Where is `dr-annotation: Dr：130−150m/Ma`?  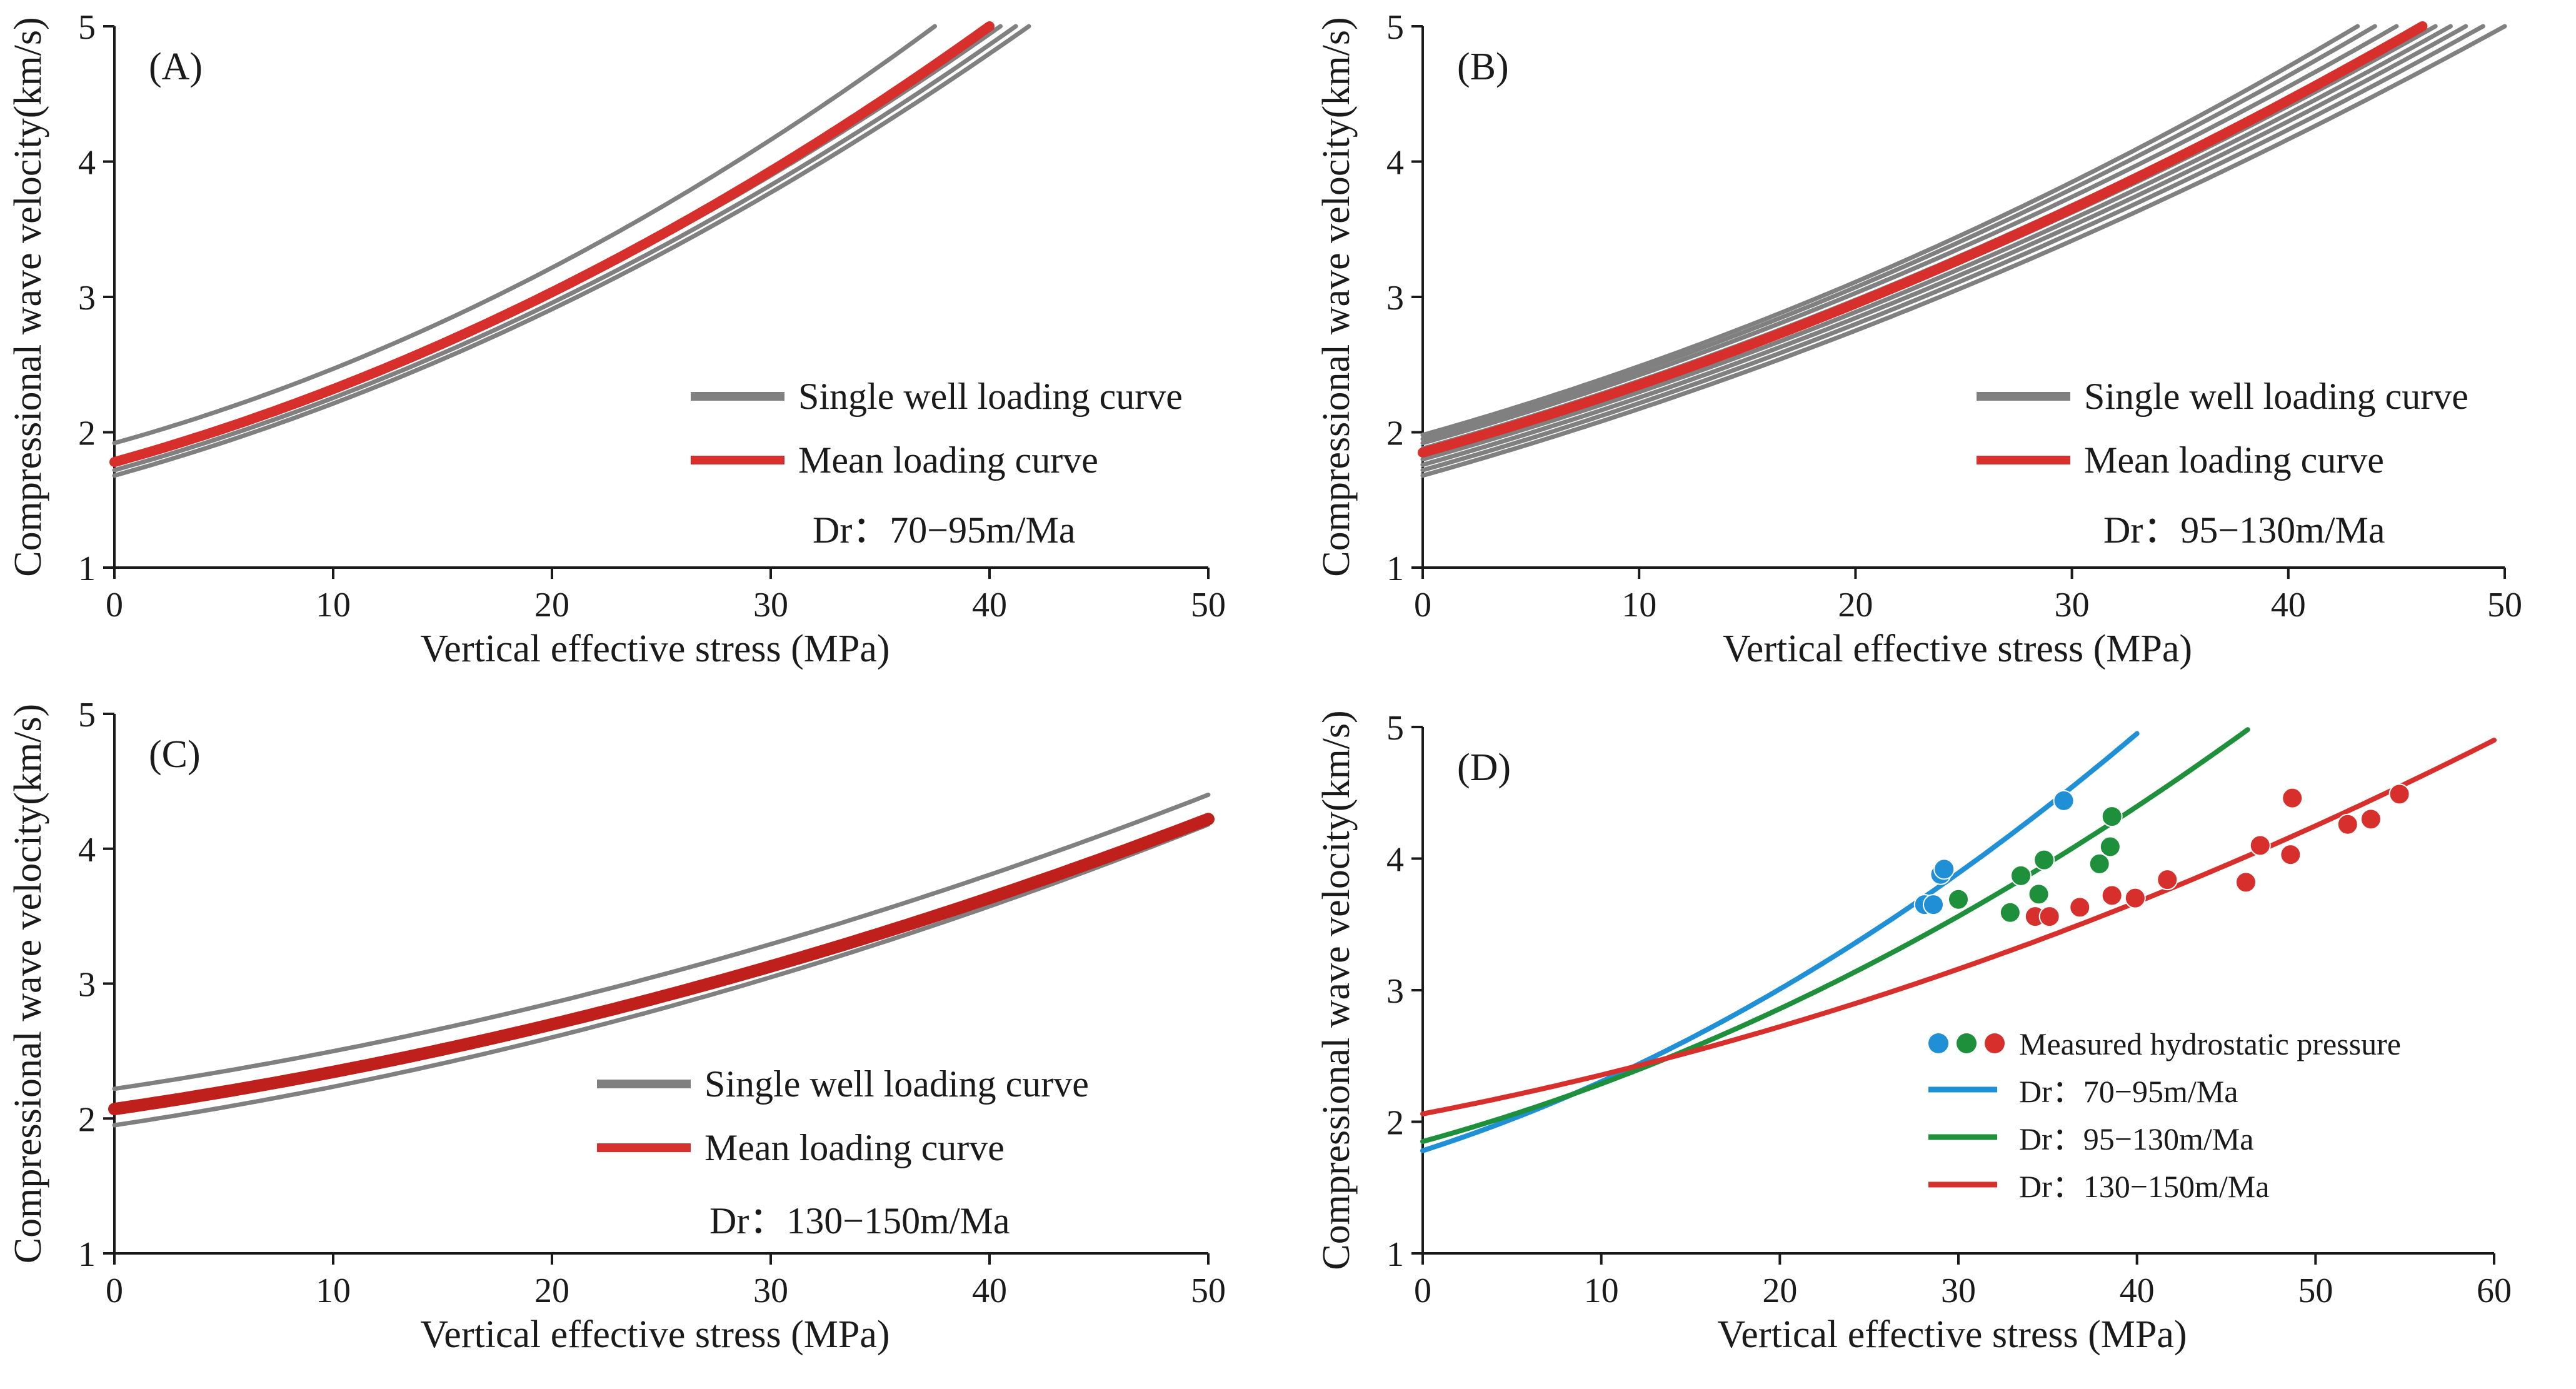 dr-annotation: Dr：130−150m/Ma is located at coordinates (859, 1220).